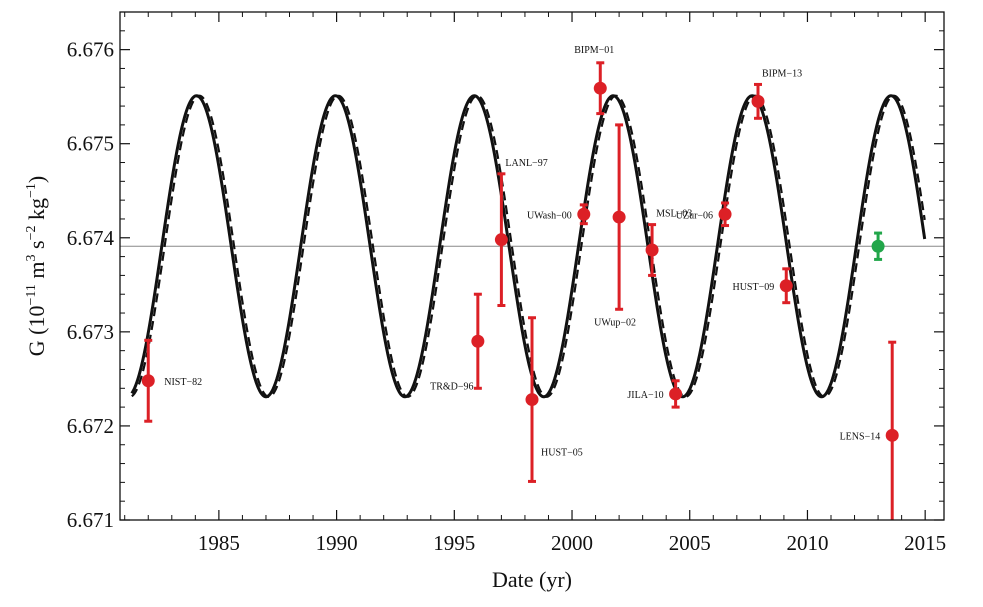 The image size is (983, 607). Describe the element at coordinates (90, 332) in the screenshot. I see `y-tick-label: 6.673` at that location.